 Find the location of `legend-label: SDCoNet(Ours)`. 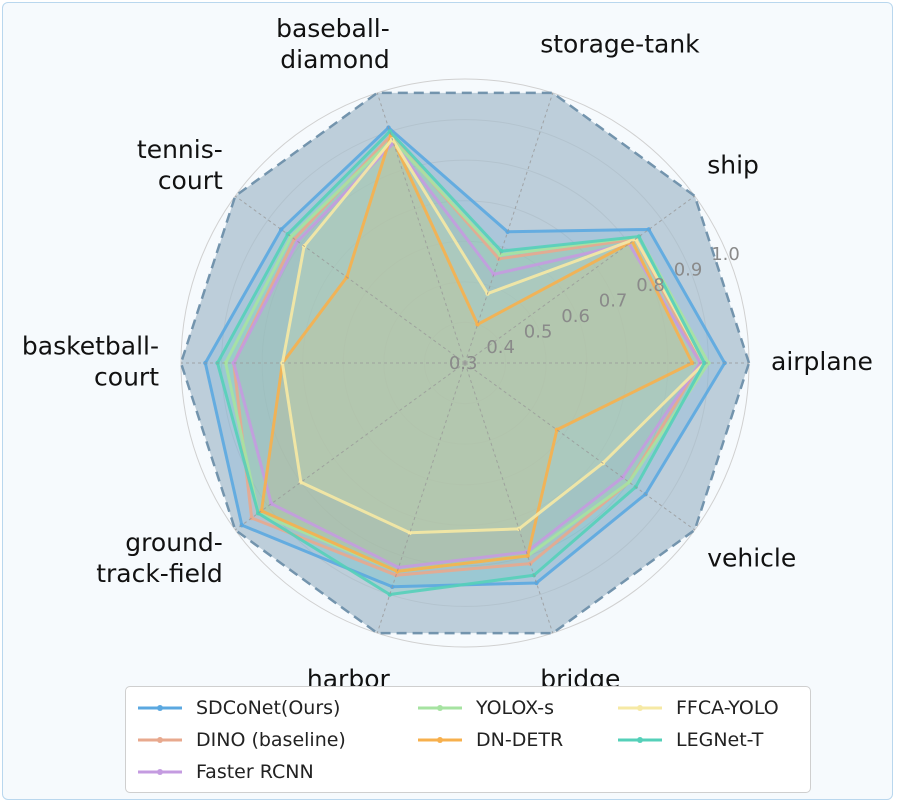

legend-label: SDCoNet(Ours) is located at coordinates (268, 708).